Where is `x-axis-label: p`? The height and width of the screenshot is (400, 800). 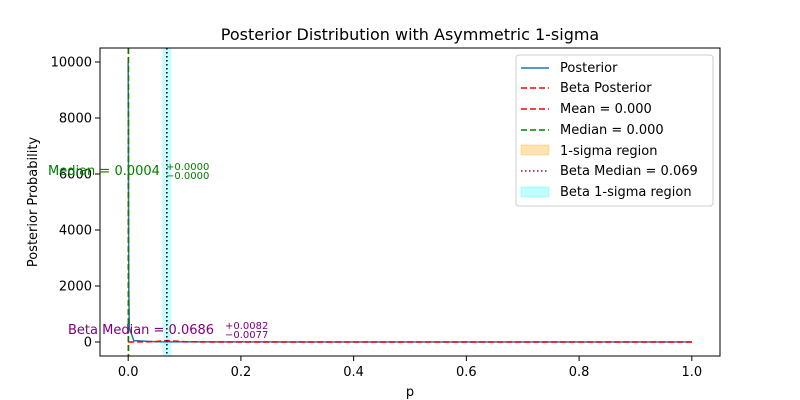 x-axis-label: p is located at coordinates (410, 392).